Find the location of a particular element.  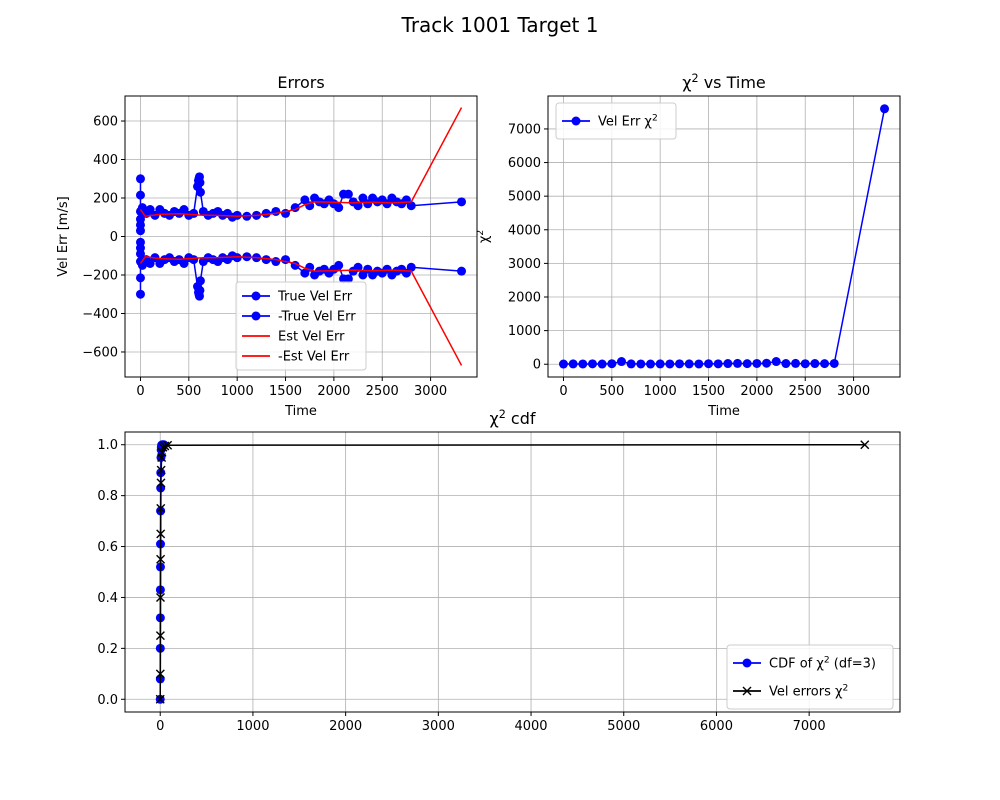

x-tick-label: 6000 is located at coordinates (716, 726).